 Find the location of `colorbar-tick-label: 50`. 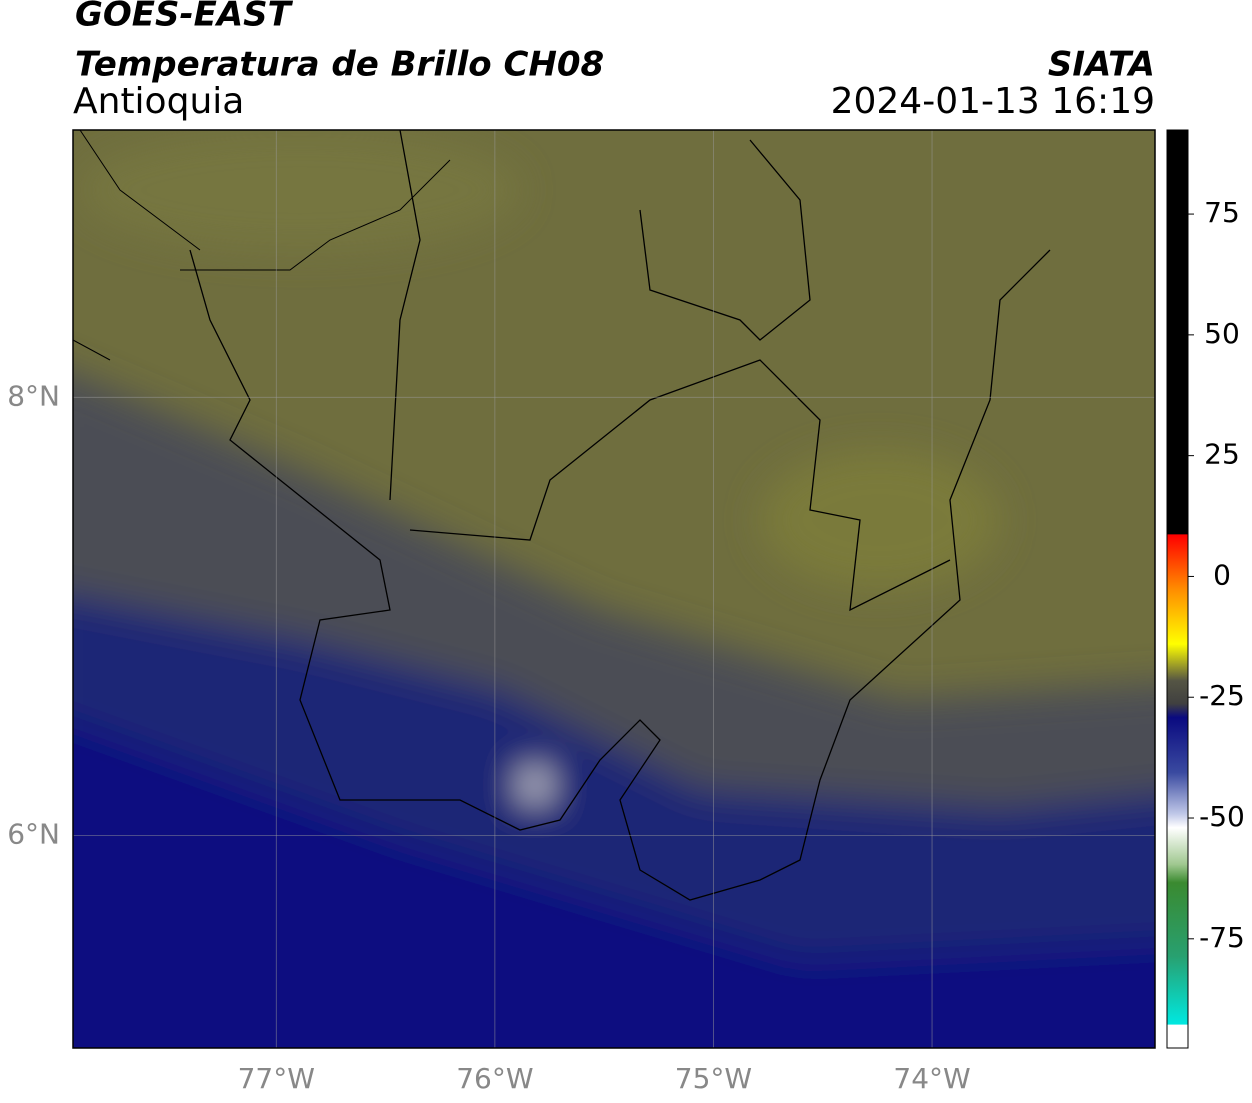

colorbar-tick-label: 50 is located at coordinates (1222, 333).